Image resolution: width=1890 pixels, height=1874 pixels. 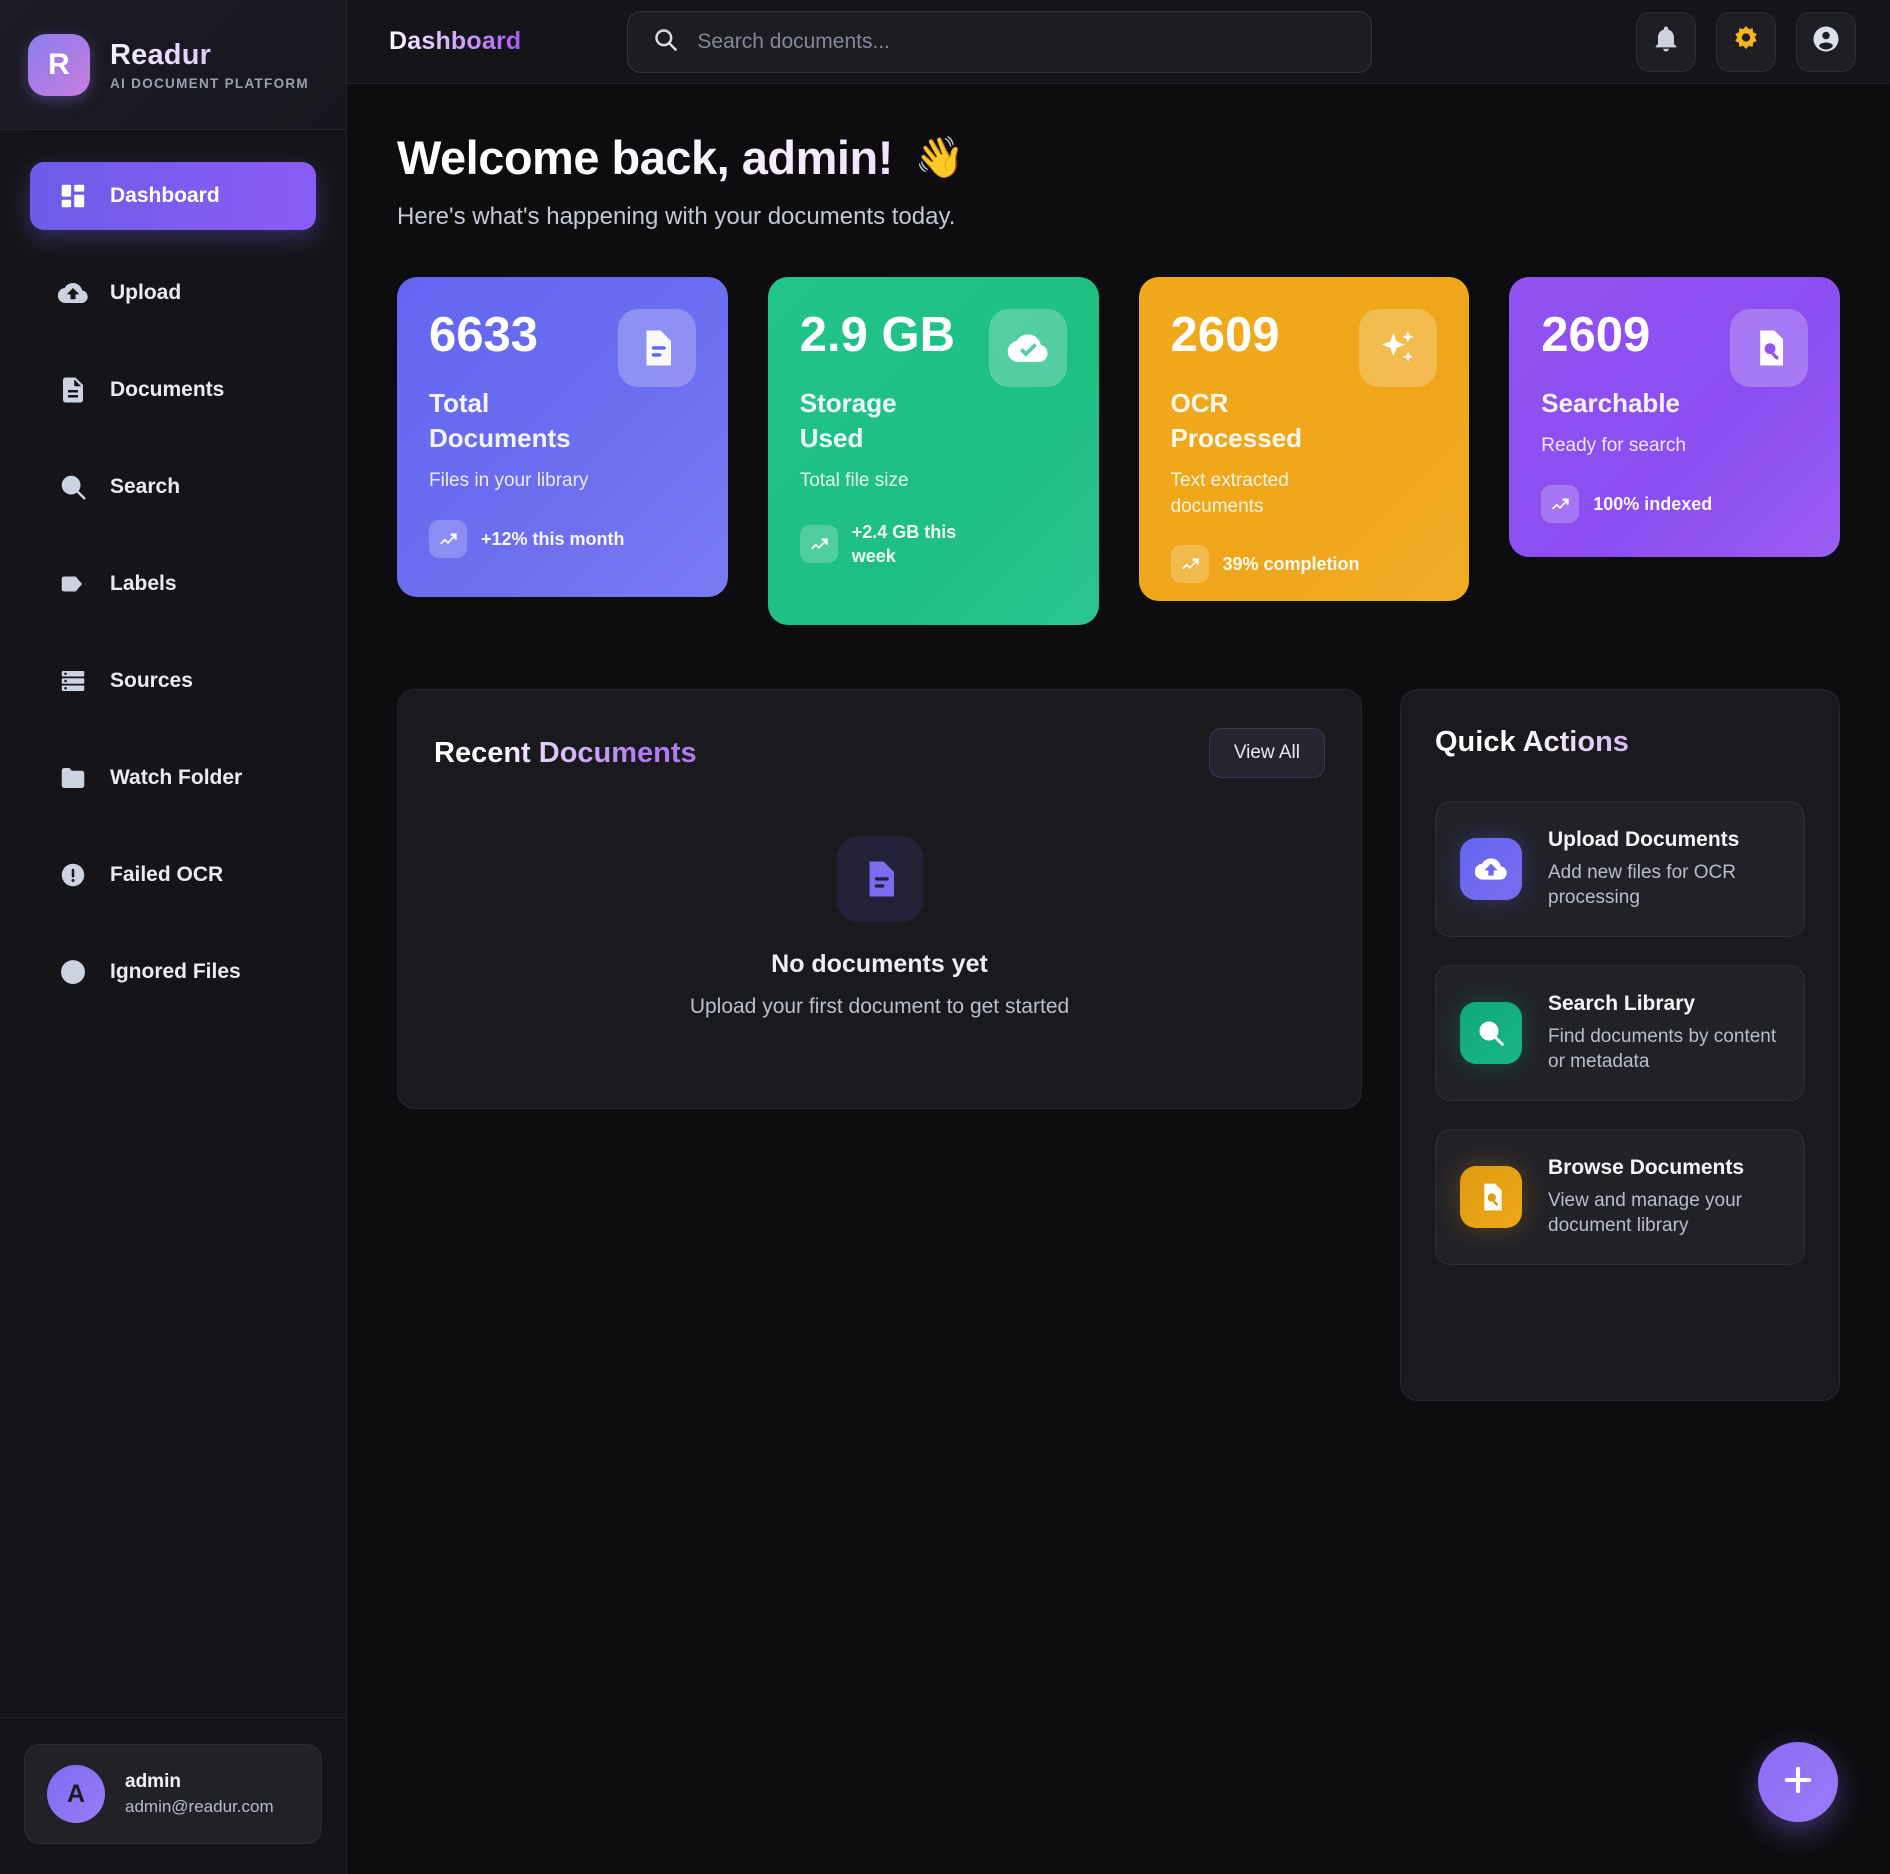 What do you see at coordinates (73, 778) in the screenshot?
I see `folder-icon` at bounding box center [73, 778].